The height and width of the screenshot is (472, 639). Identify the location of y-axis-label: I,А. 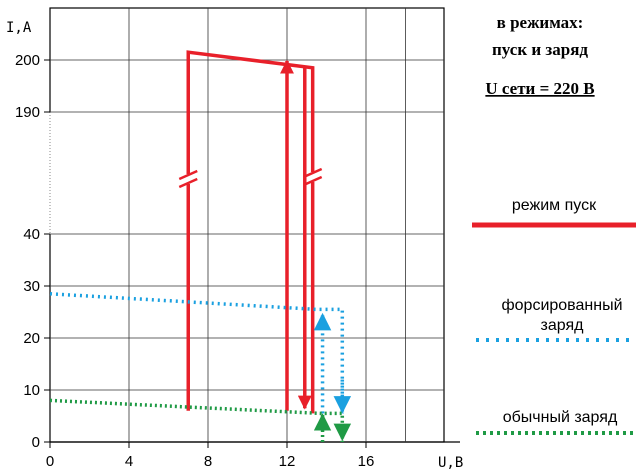
(19, 28).